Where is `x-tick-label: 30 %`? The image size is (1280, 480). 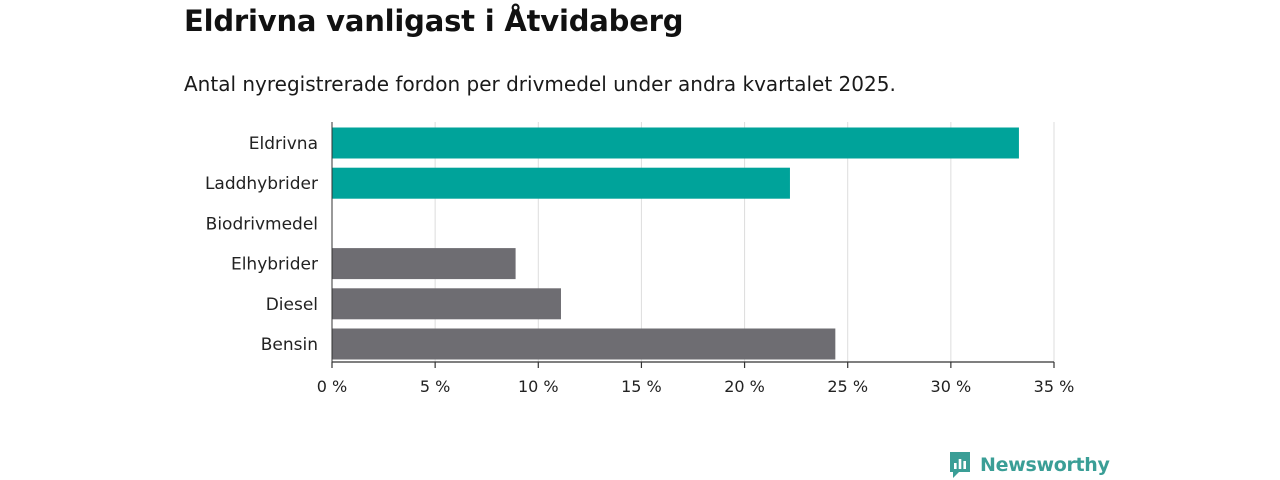
x-tick-label: 30 % is located at coordinates (951, 386).